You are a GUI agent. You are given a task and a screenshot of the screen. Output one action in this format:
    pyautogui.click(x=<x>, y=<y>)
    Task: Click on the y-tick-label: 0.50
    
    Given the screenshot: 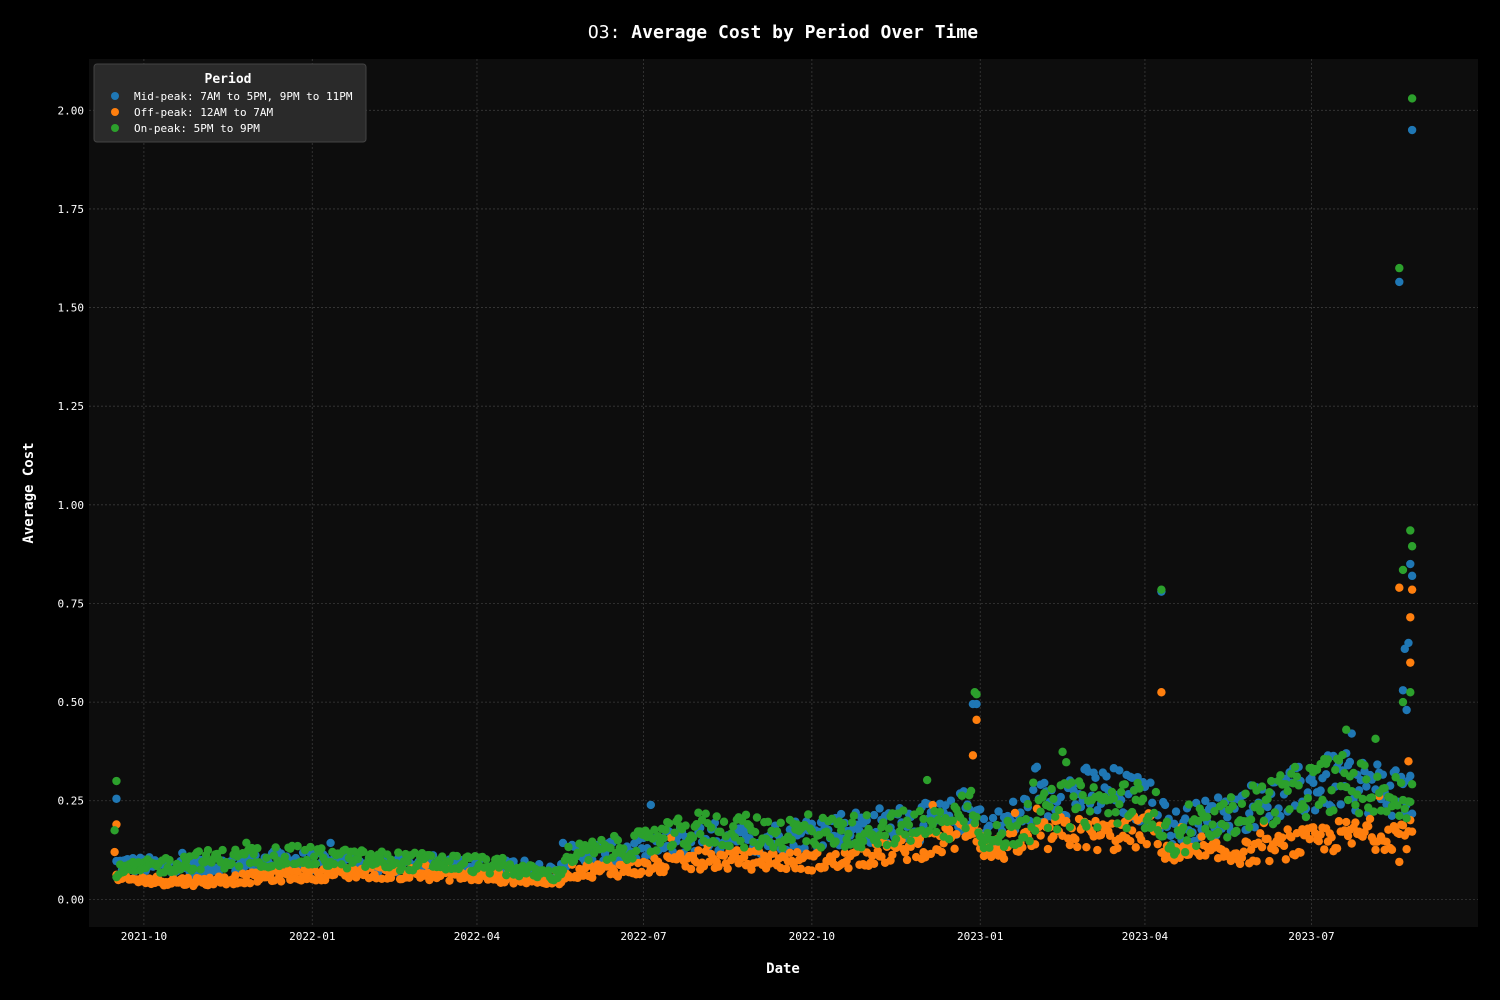 What is the action you would take?
    pyautogui.click(x=71, y=702)
    